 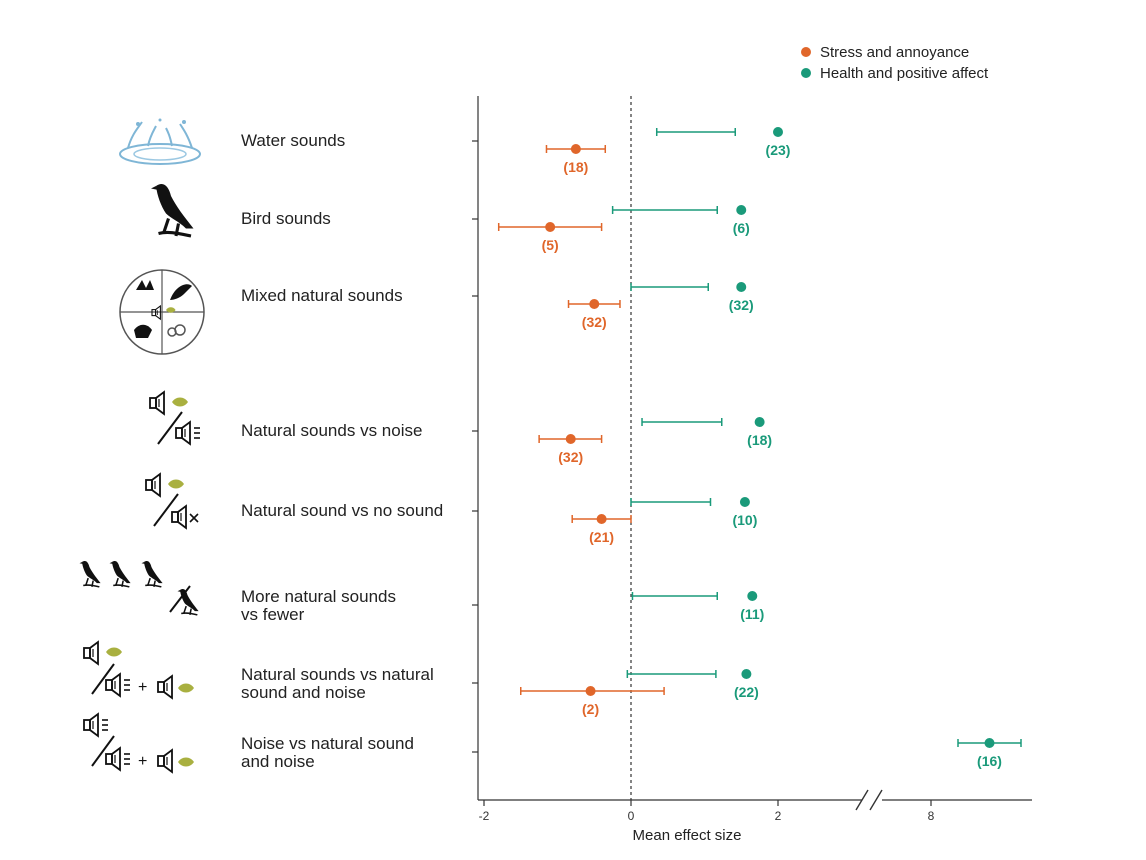 I want to click on category-icons: + +, so click(x=141, y=445).